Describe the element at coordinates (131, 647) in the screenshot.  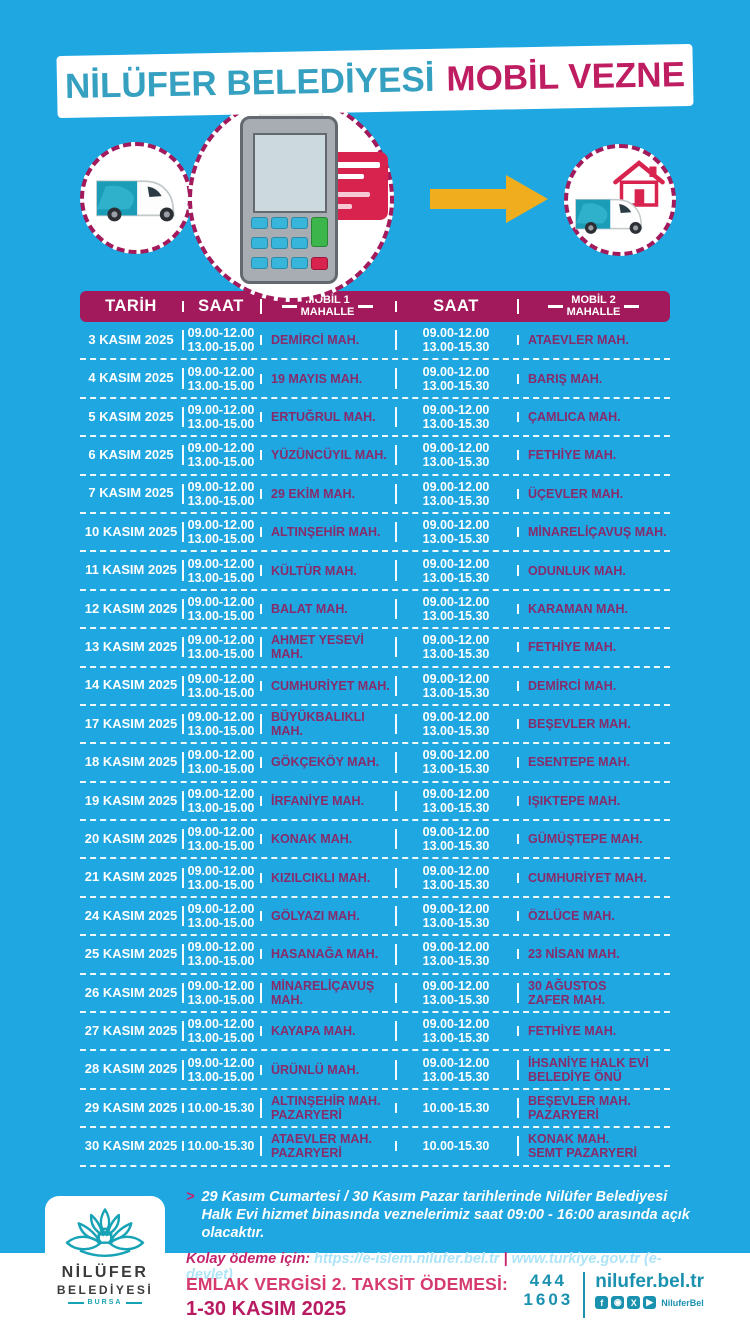
I see `date-cell: 13 KASIM 2025` at that location.